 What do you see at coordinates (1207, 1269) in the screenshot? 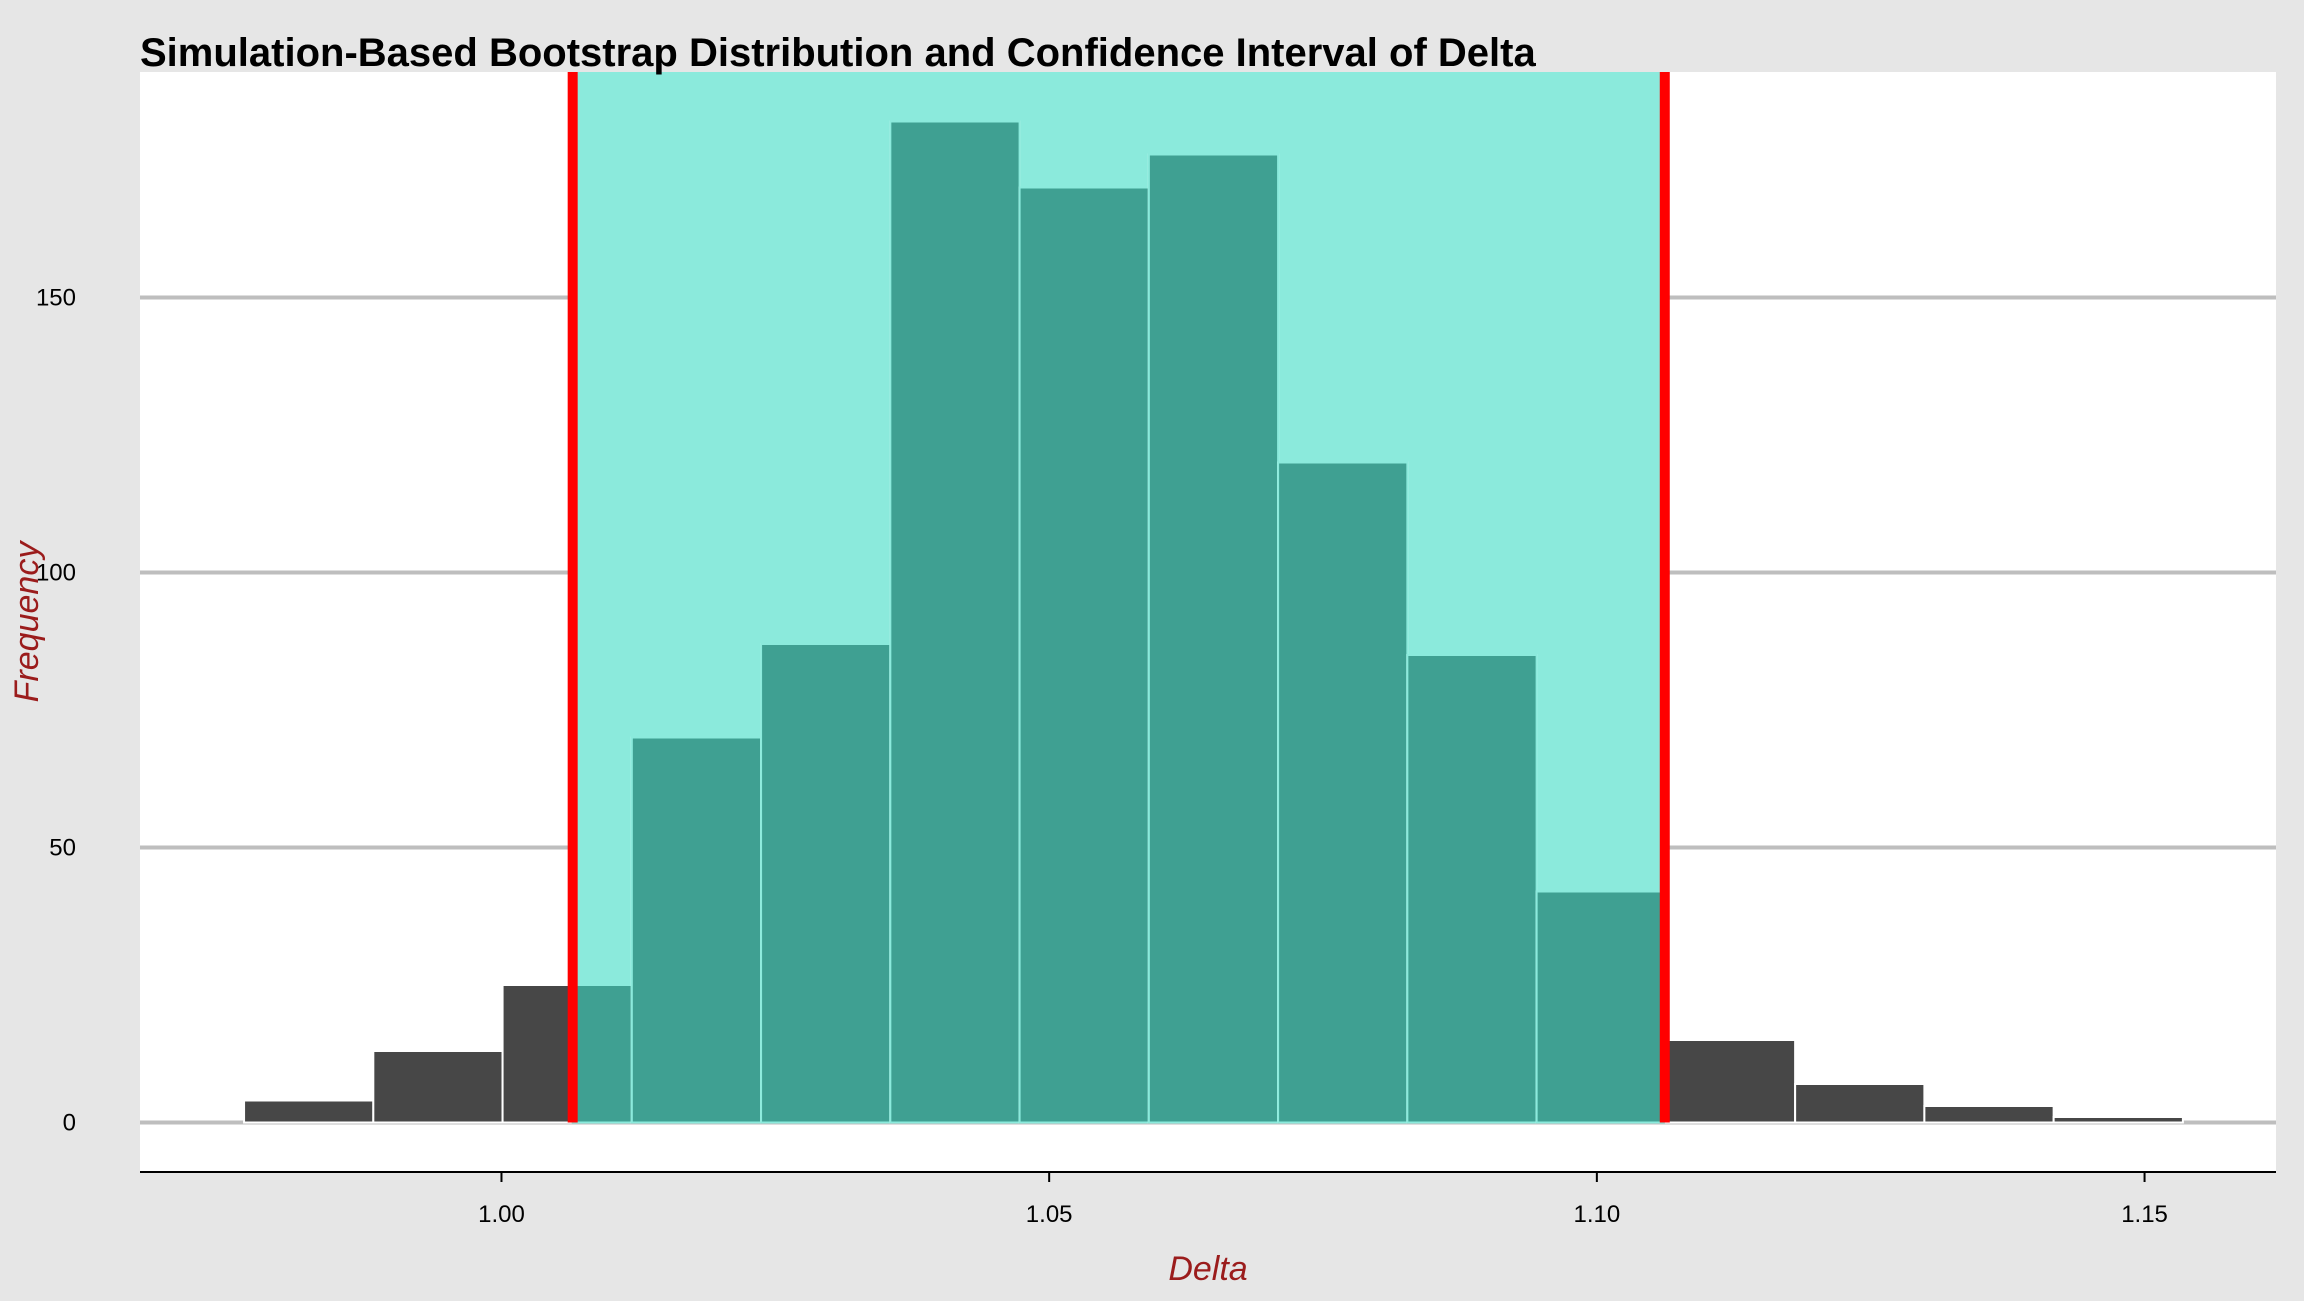
I see `x-axis-title: Delta` at bounding box center [1207, 1269].